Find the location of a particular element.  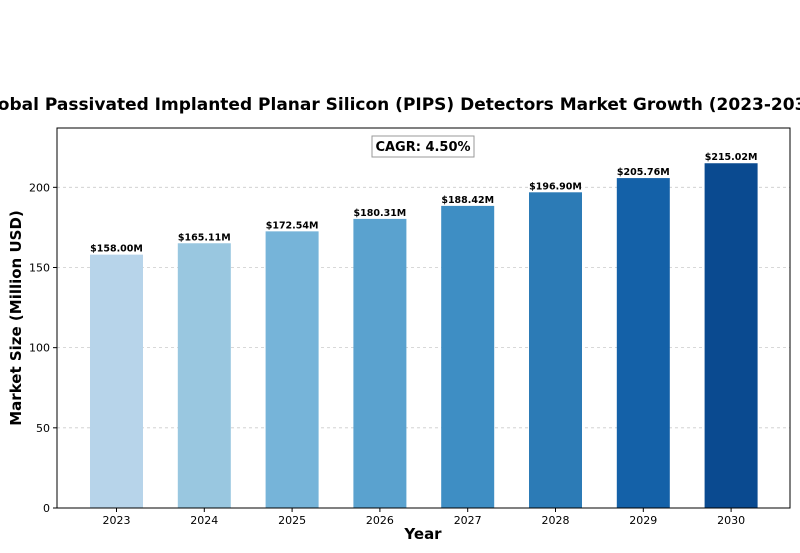

y-tick-label: 0 is located at coordinates (46, 508).